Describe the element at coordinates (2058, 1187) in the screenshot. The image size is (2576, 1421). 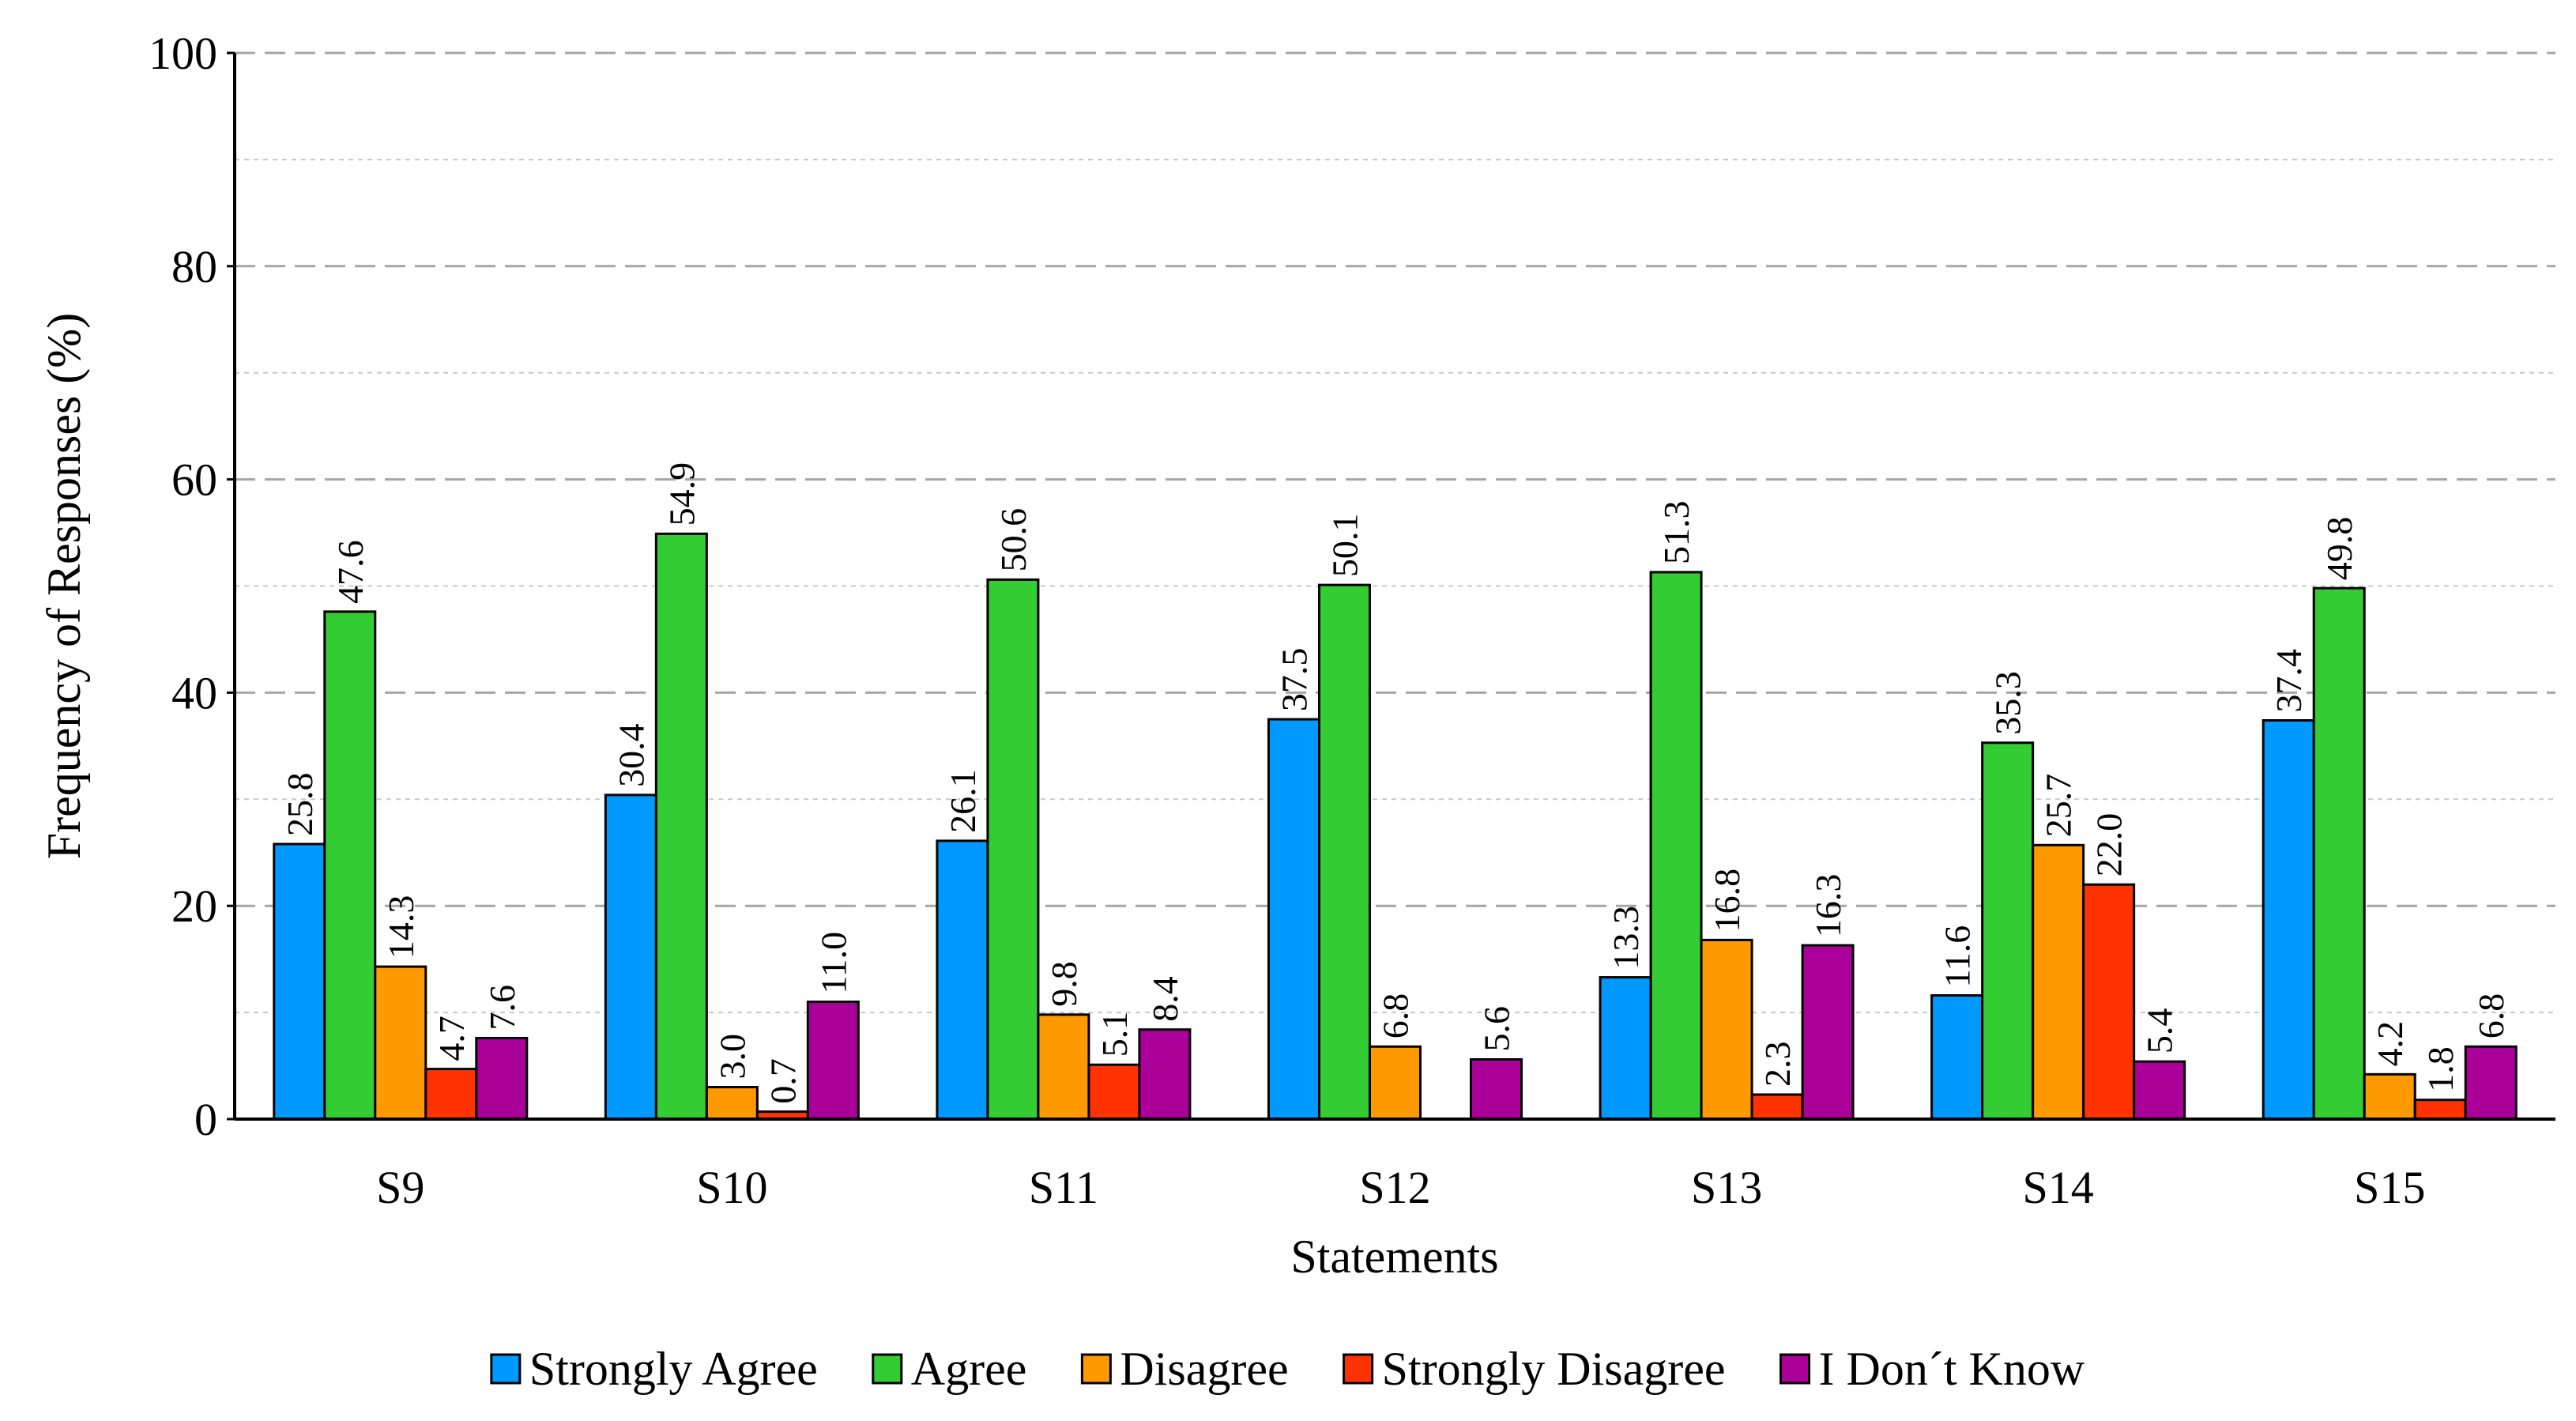
I see `x-tick-label: S14` at that location.